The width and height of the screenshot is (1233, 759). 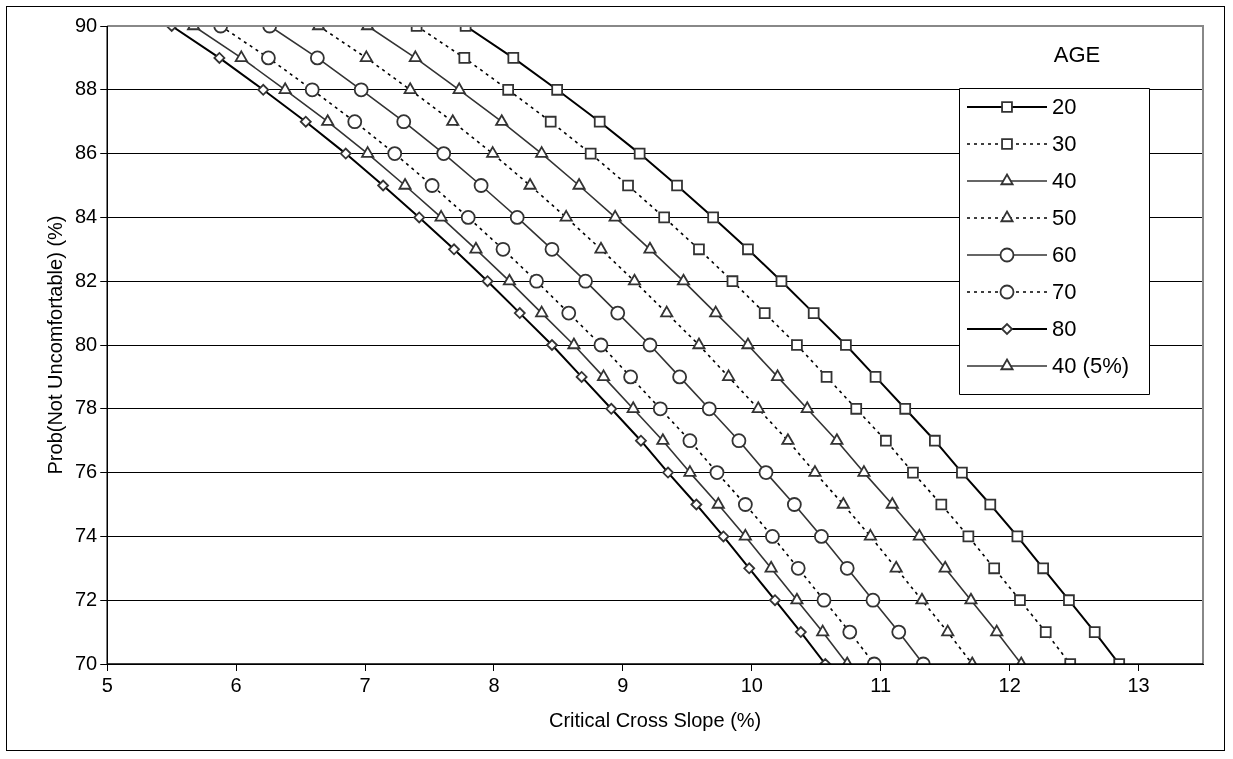 What do you see at coordinates (86, 471) in the screenshot?
I see `y-tick-label: 76` at bounding box center [86, 471].